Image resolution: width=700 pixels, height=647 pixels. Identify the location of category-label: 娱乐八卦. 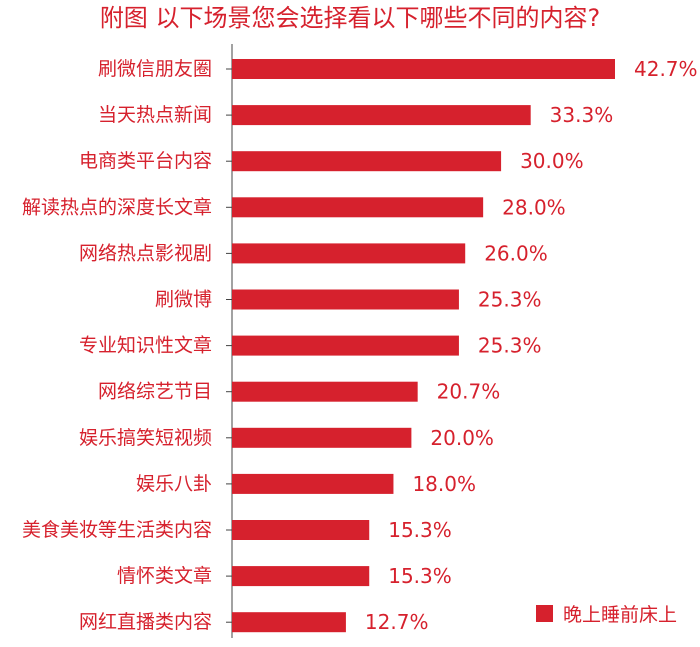
(174, 484).